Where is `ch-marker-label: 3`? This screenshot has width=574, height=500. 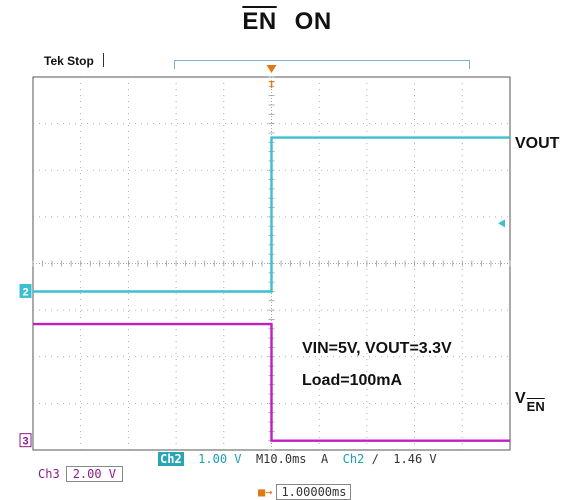
ch-marker-label: 3 is located at coordinates (25, 442).